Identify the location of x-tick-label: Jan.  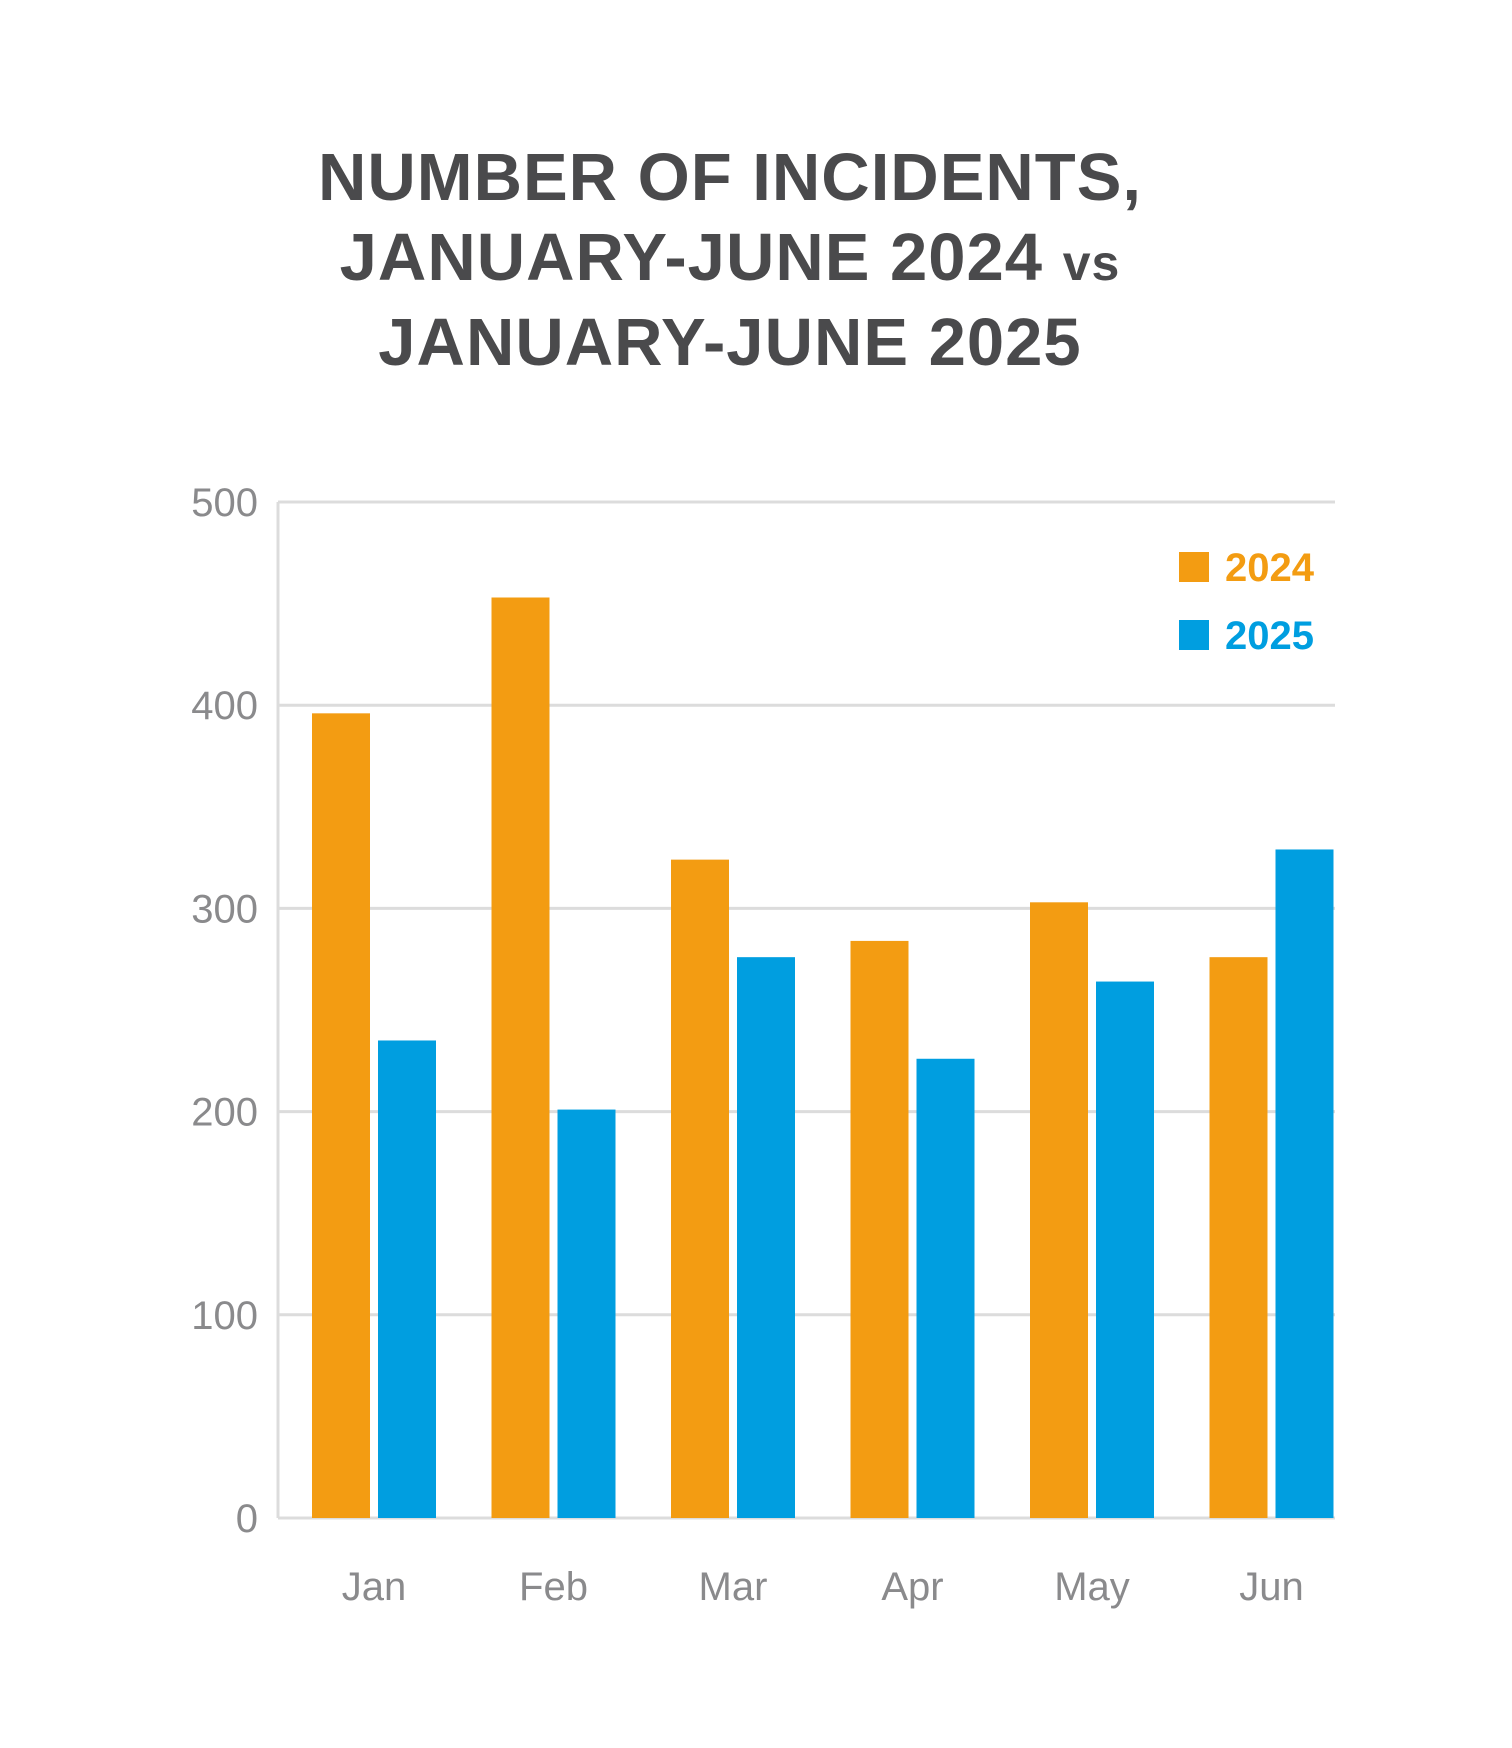
(374, 1587).